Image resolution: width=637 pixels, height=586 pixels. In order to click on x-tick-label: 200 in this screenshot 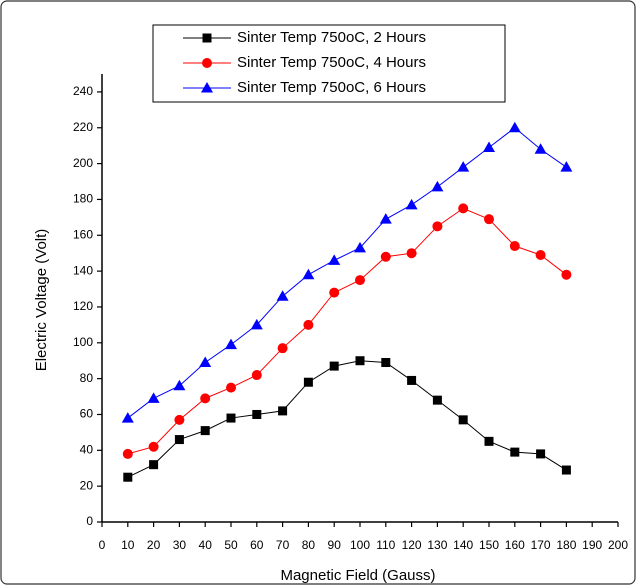, I will do `click(618, 545)`.